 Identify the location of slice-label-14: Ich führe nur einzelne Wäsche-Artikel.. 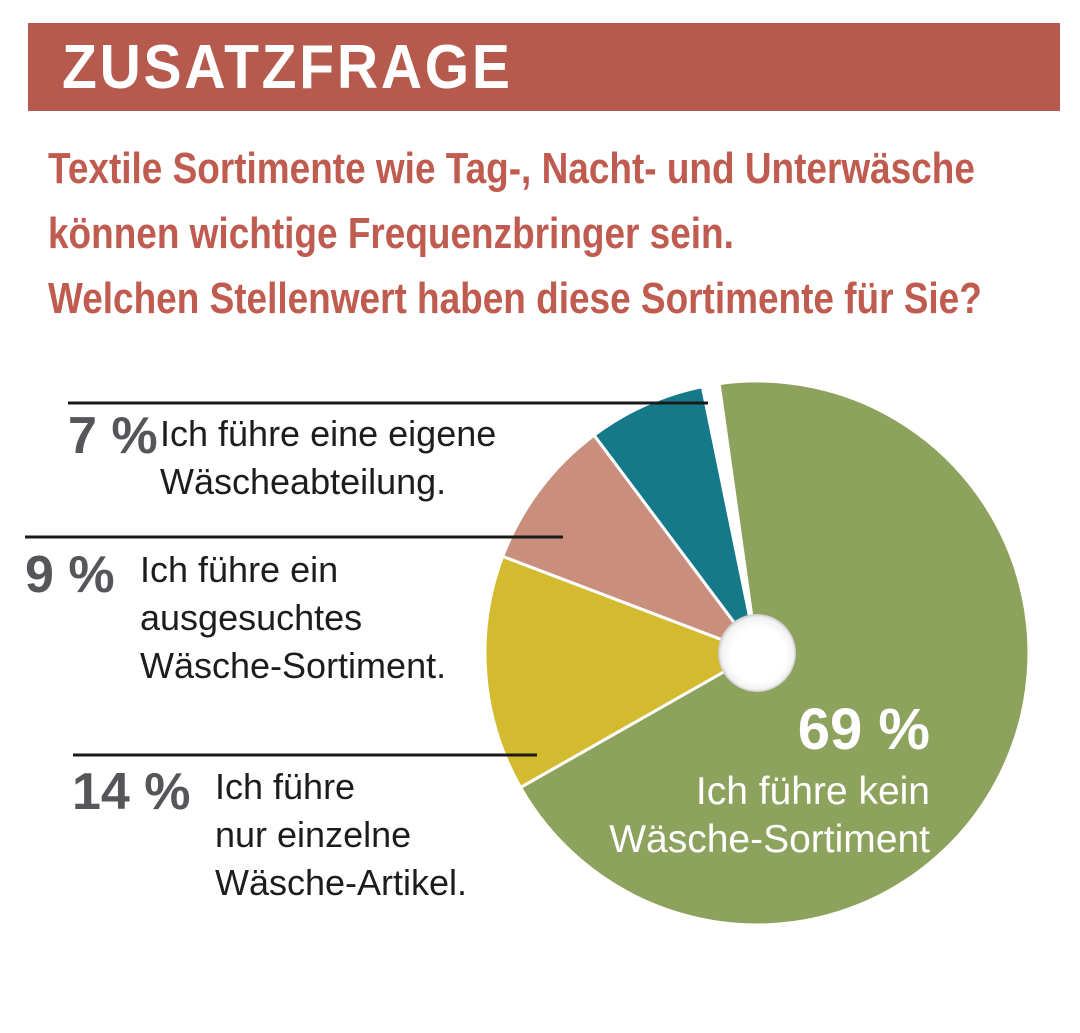
(341, 835).